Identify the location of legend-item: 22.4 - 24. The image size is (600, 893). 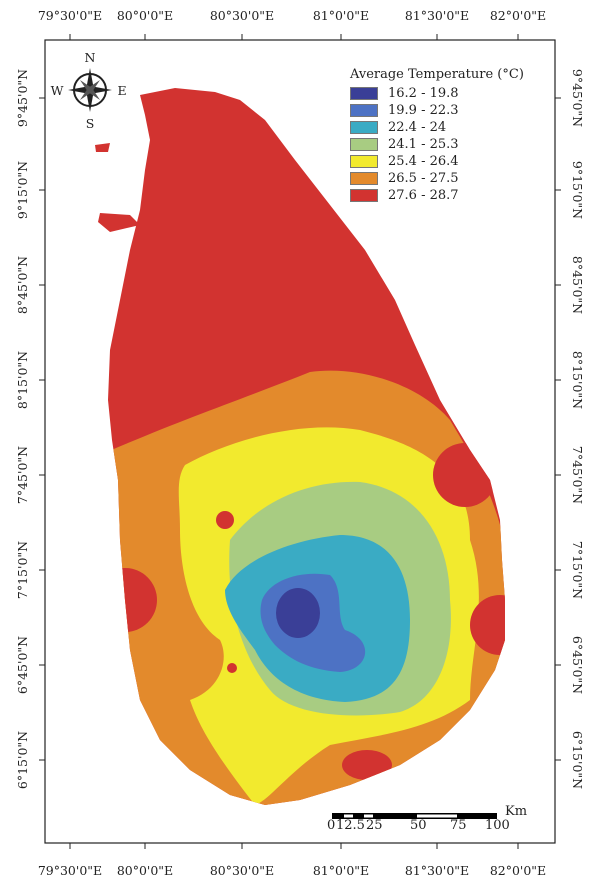
(437, 127).